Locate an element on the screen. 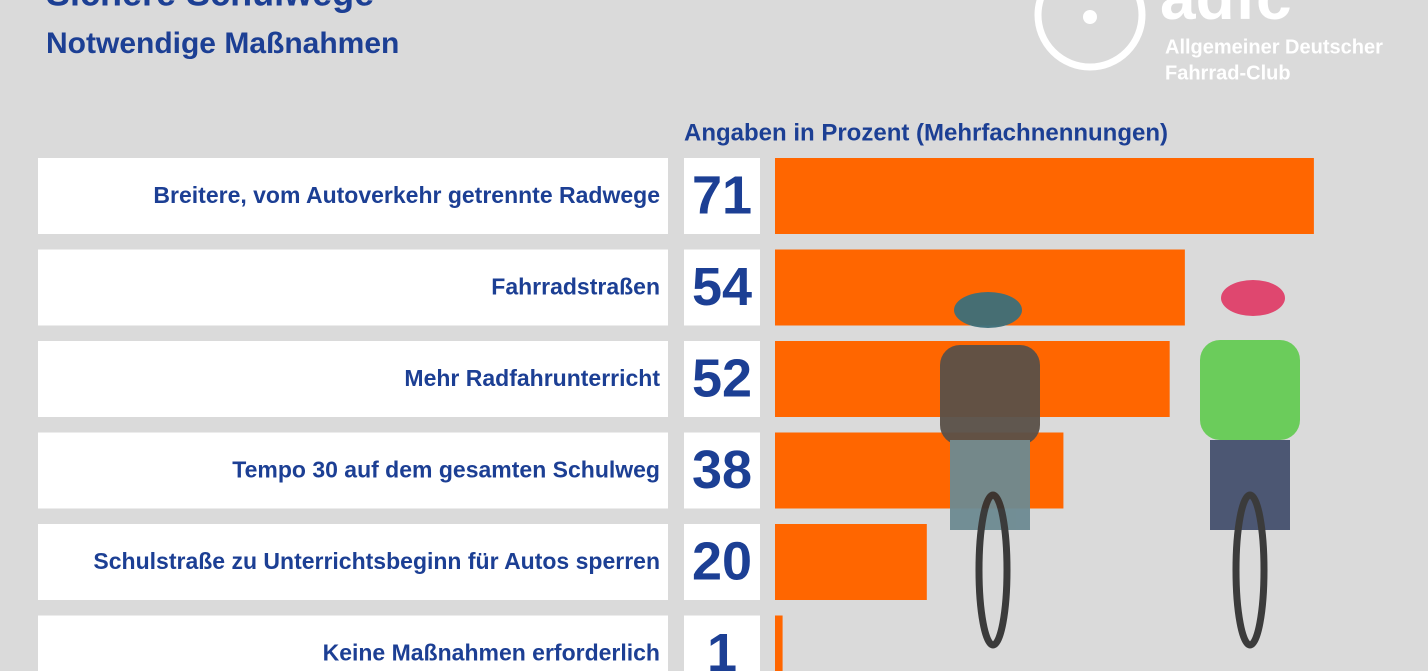 The height and width of the screenshot is (671, 1428). value-label: 20 is located at coordinates (722, 561).